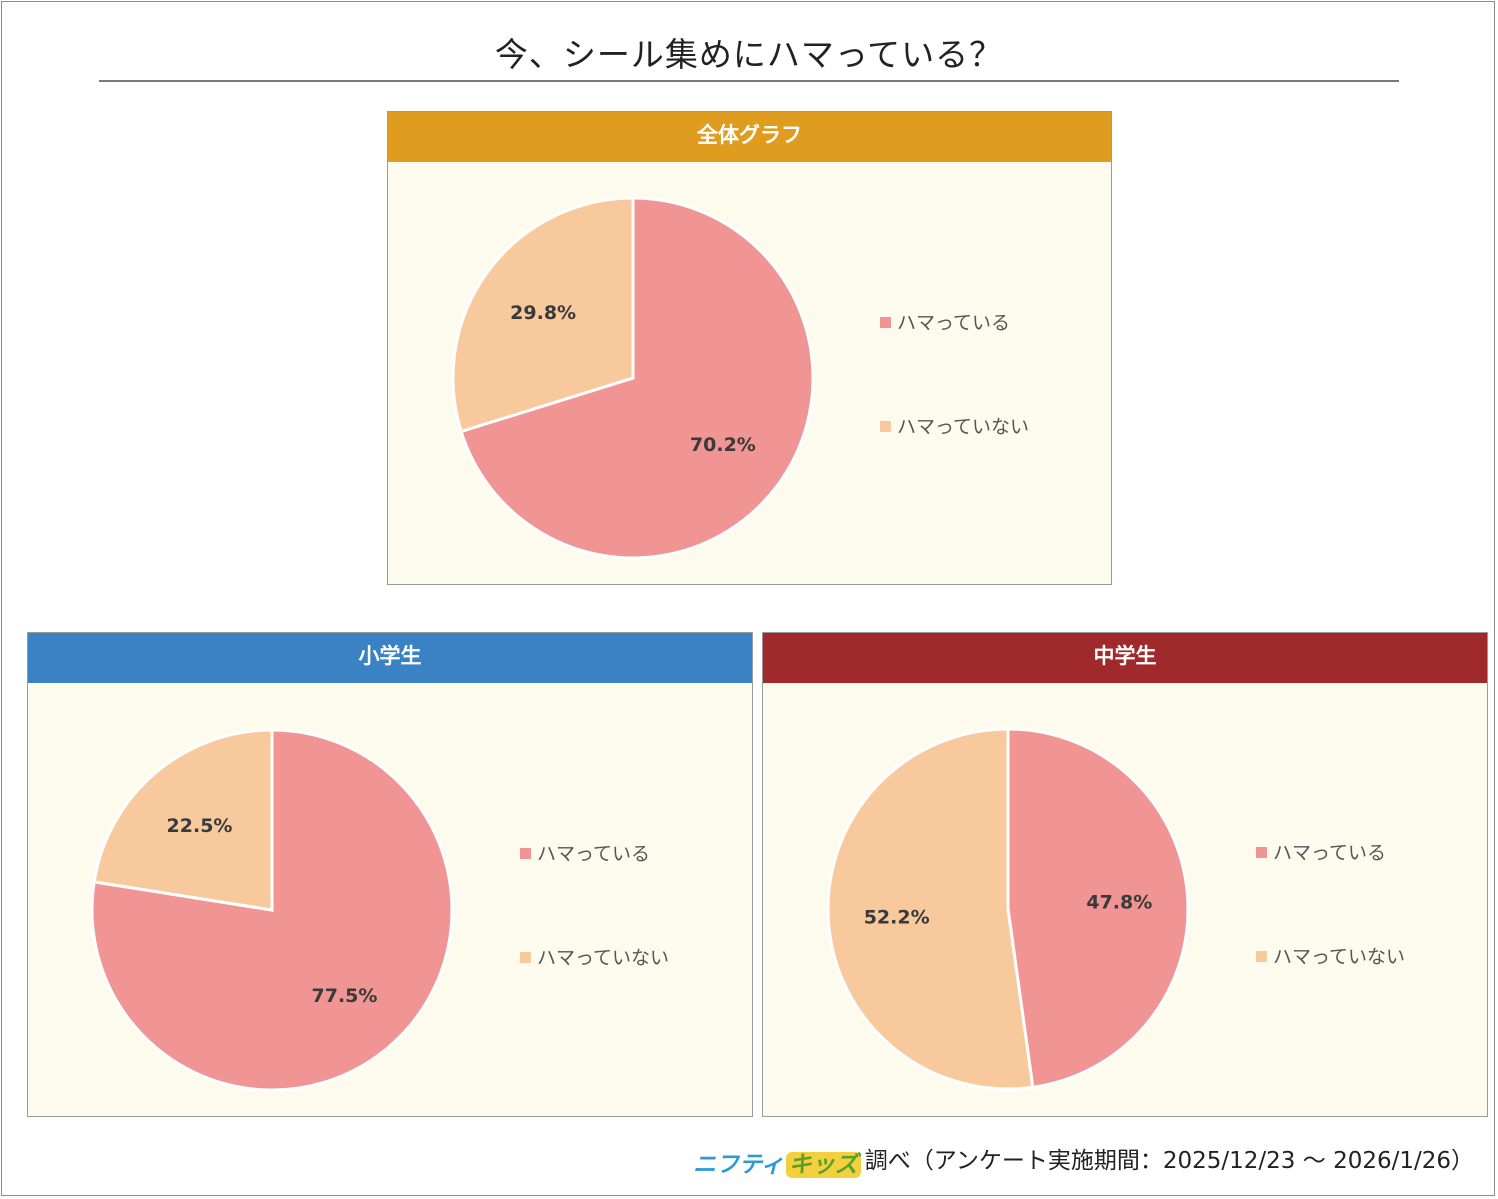 The width and height of the screenshot is (1498, 1199). I want to click on pie-chart-junior-high-svg: 47.8% 52.2%, so click(1008, 909).